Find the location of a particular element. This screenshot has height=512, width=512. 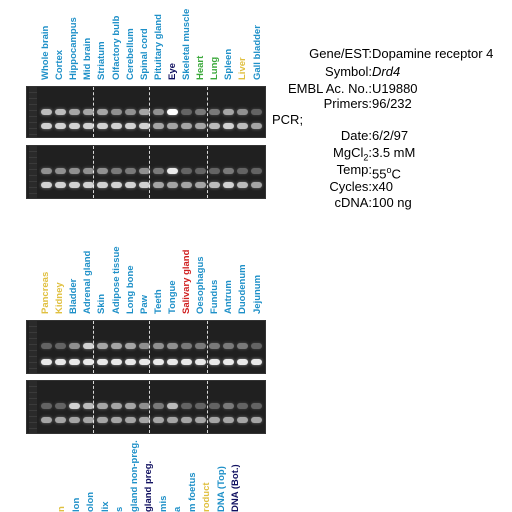

lane-label: Kidney is located at coordinates (60, 298).